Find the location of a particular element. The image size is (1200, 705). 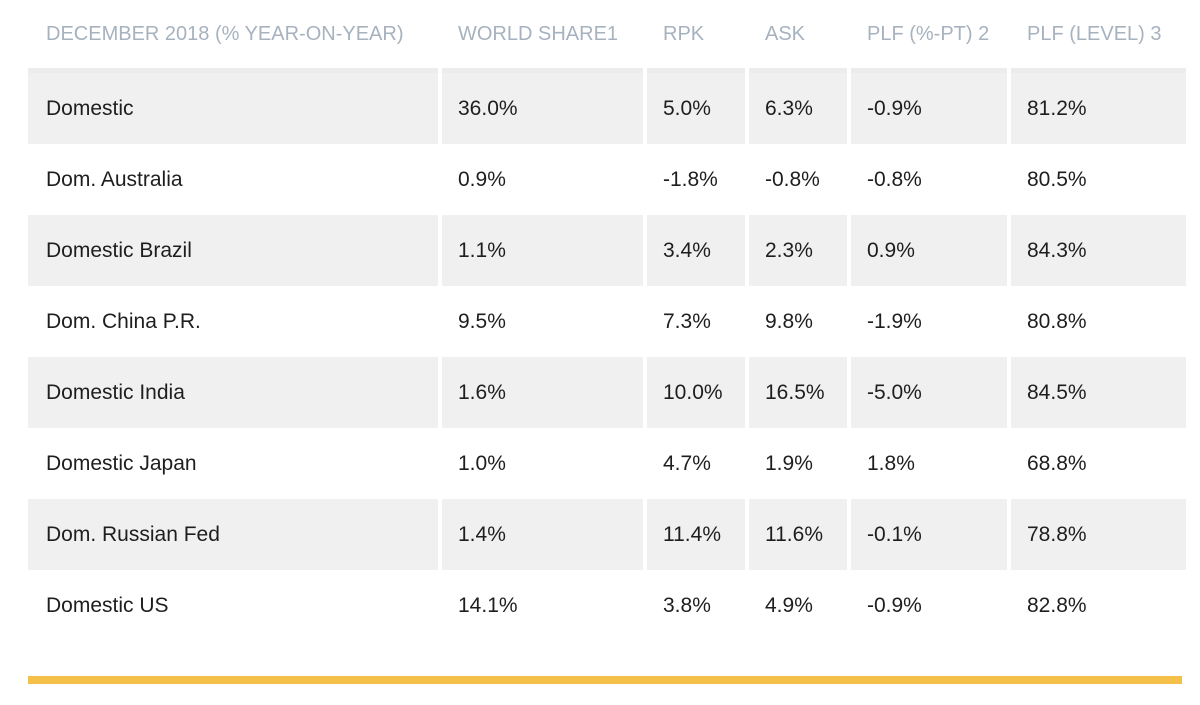

row-market-cell: Domestic India is located at coordinates (233, 392).